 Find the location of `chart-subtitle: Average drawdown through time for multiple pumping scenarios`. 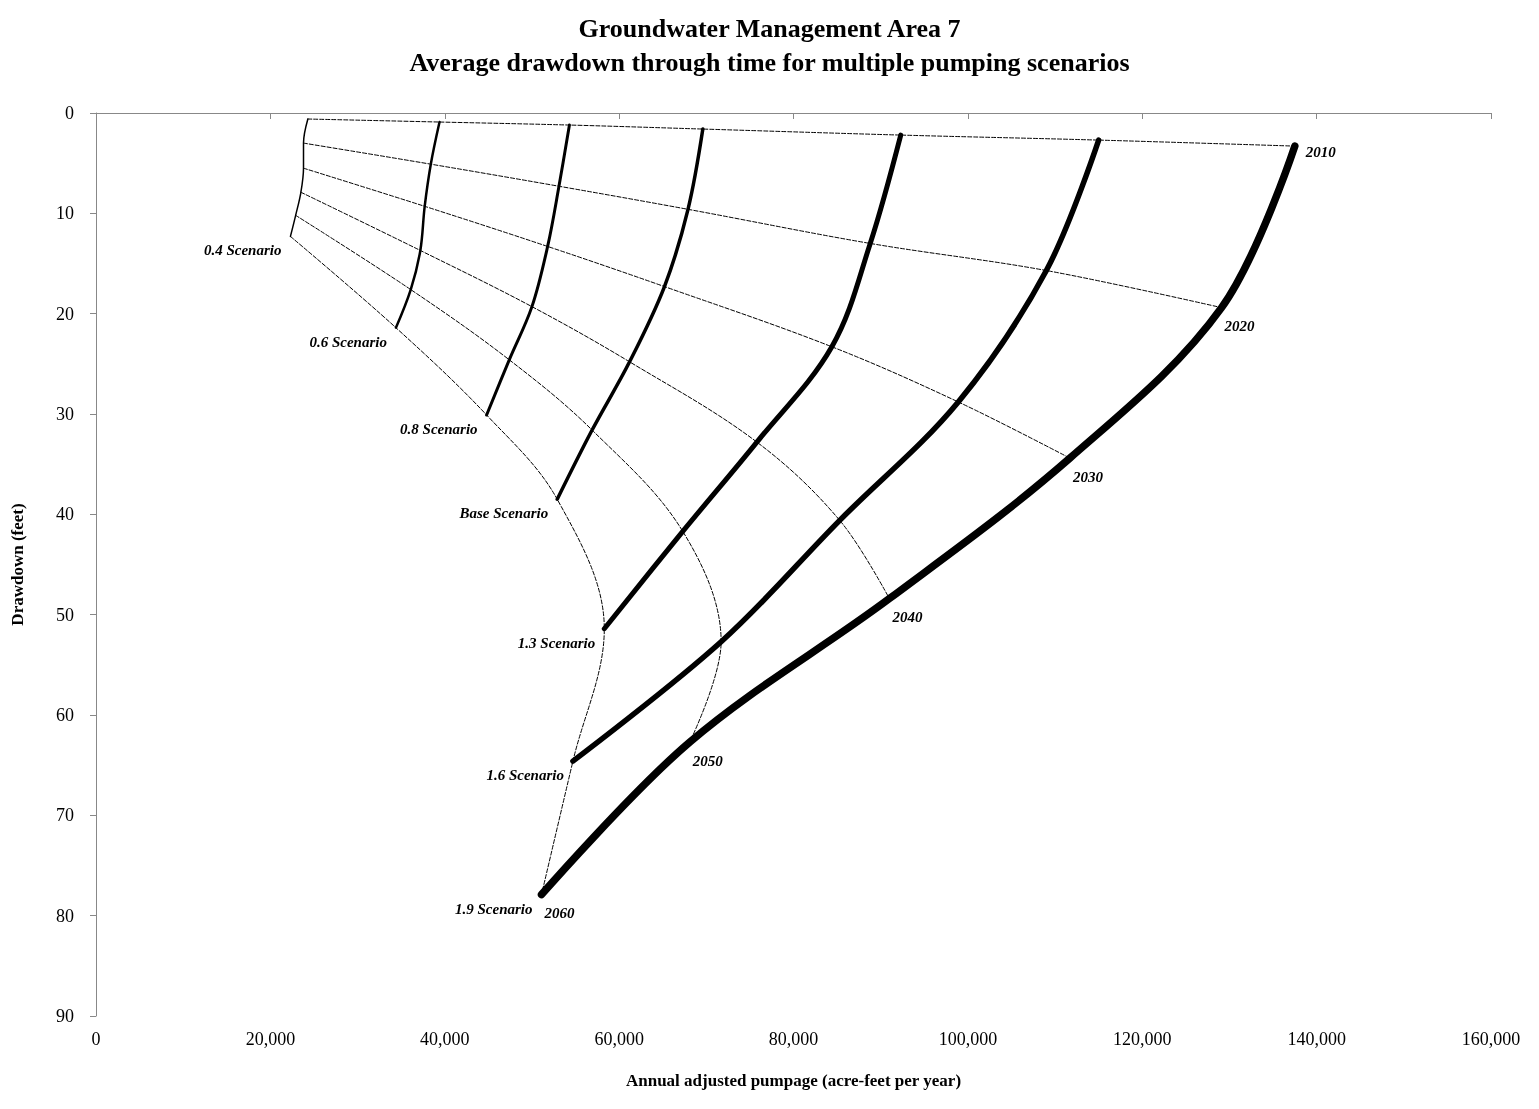

chart-subtitle: Average drawdown through time for multiple pumping scenarios is located at coordinates (769, 62).